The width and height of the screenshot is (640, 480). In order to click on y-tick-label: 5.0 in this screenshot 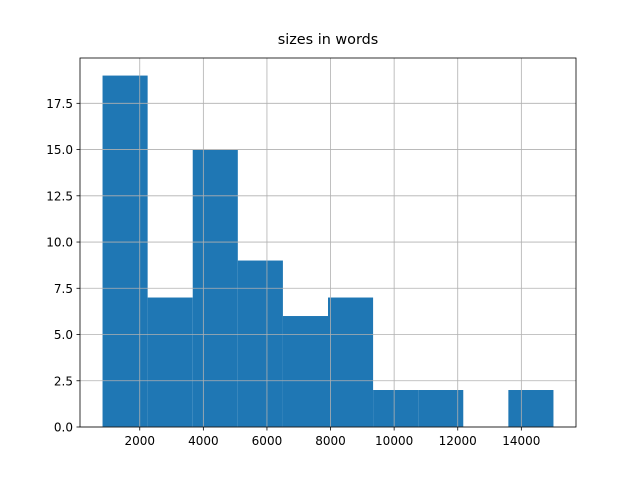, I will do `click(63, 335)`.